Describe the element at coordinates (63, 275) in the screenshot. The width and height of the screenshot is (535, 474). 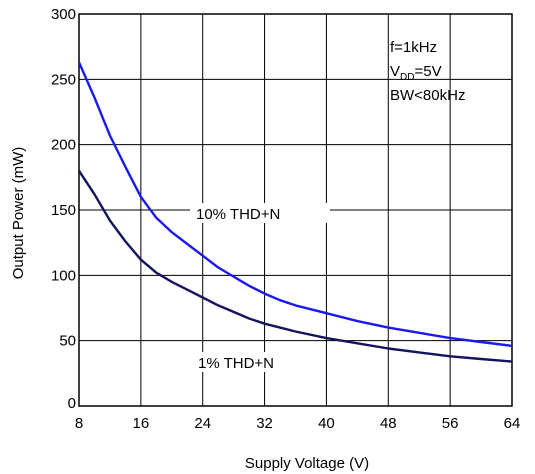
I see `y-tick-label-2: 100` at that location.